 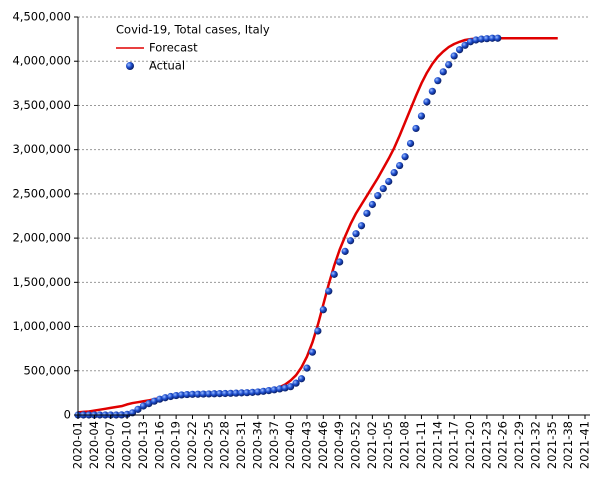 What do you see at coordinates (47, 370) in the screenshot?
I see `y-tick-label: 500,000` at bounding box center [47, 370].